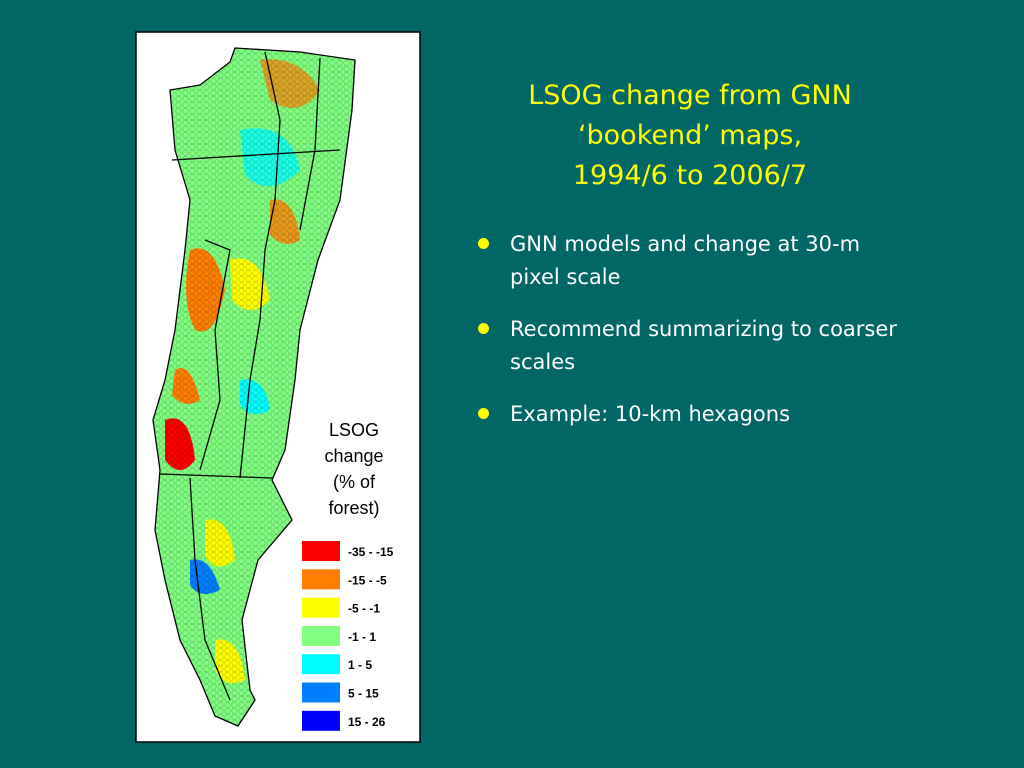 This screenshot has height=768, width=1024. What do you see at coordinates (353, 469) in the screenshot?
I see `legend-title: LSOG change (% of forest)` at bounding box center [353, 469].